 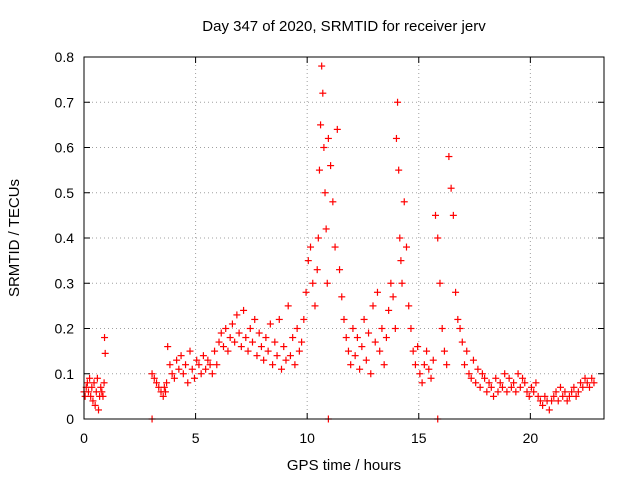 What do you see at coordinates (14, 238) in the screenshot?
I see `y-axis-title: SRMTID / TECUs` at bounding box center [14, 238].